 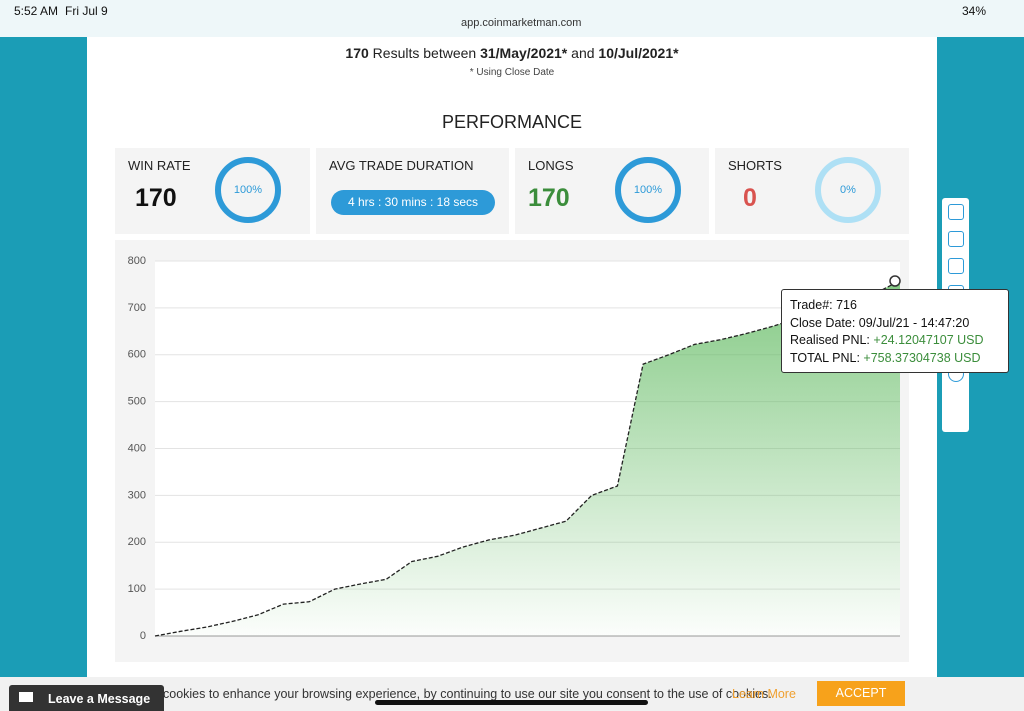 I want to click on card-value: 0, so click(x=750, y=198).